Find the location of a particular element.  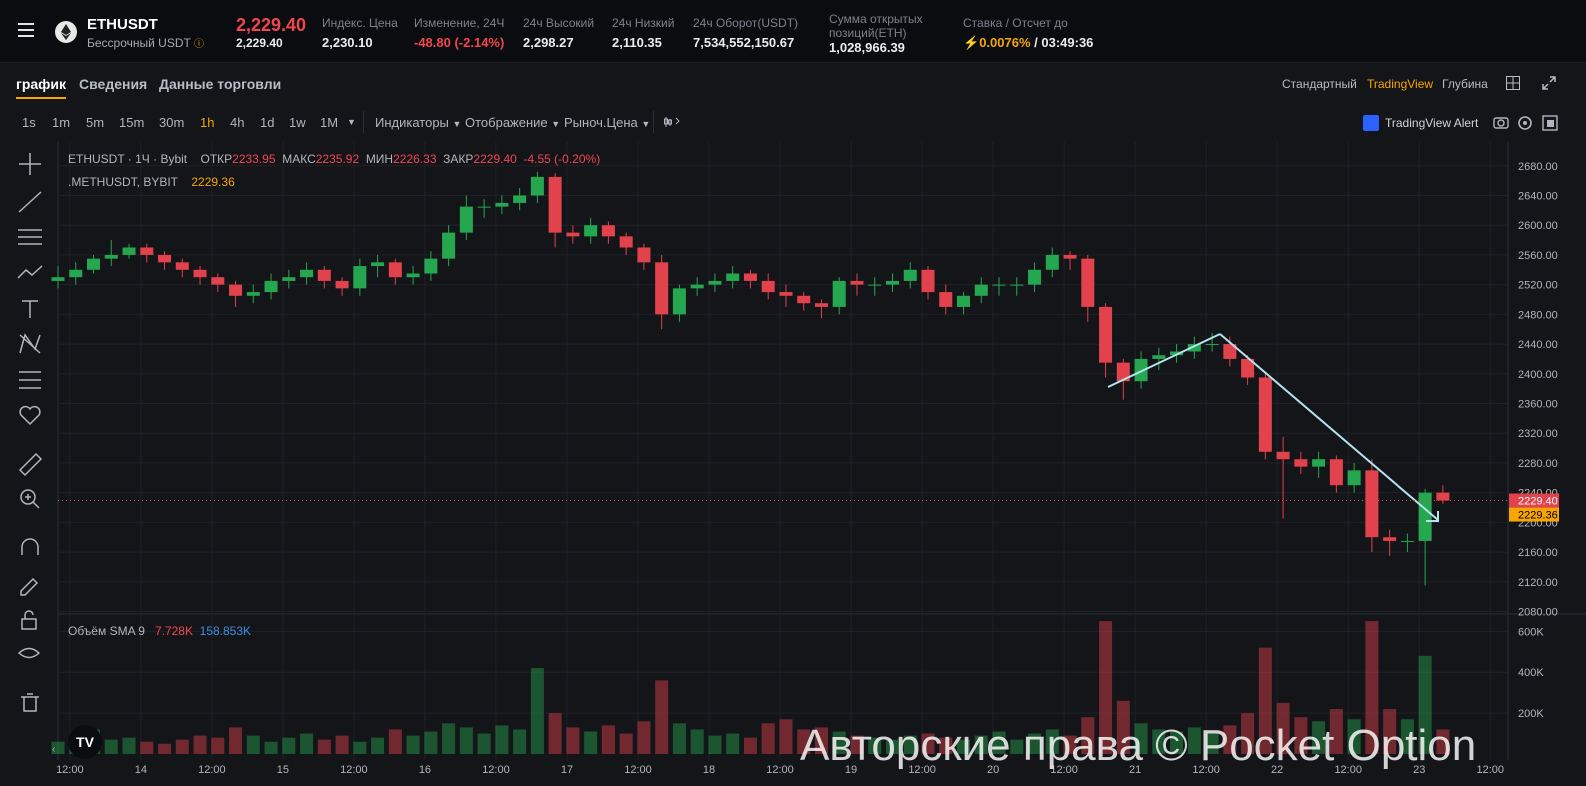

legend-label: ЗАКР is located at coordinates (458, 159).